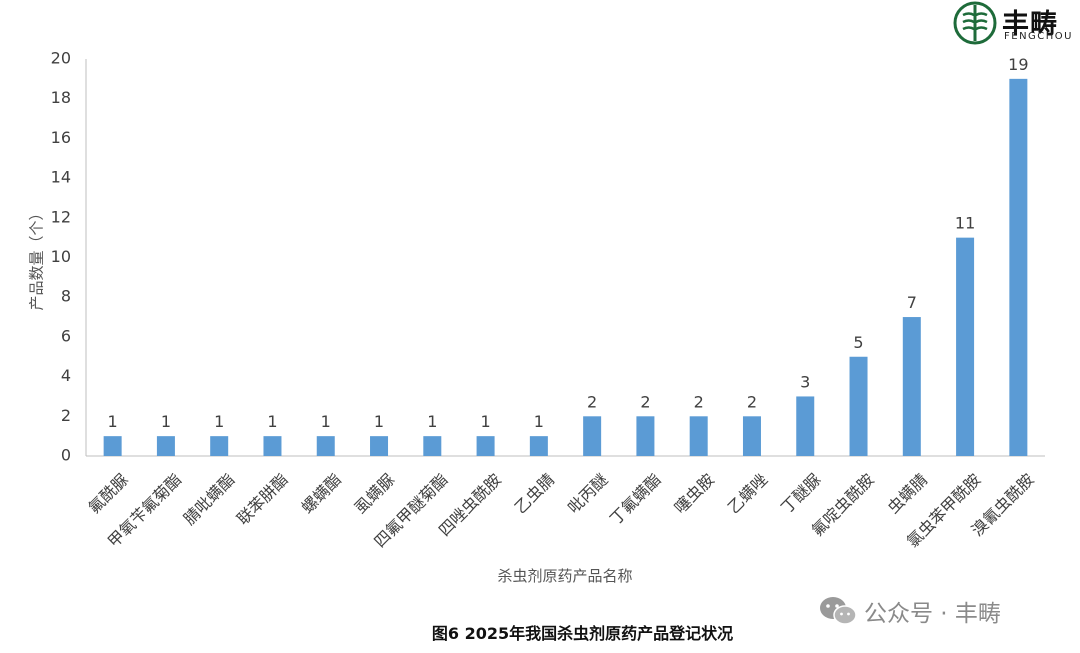 This screenshot has width=1080, height=653. What do you see at coordinates (66, 415) in the screenshot?
I see `y-tick-label: 2` at bounding box center [66, 415].